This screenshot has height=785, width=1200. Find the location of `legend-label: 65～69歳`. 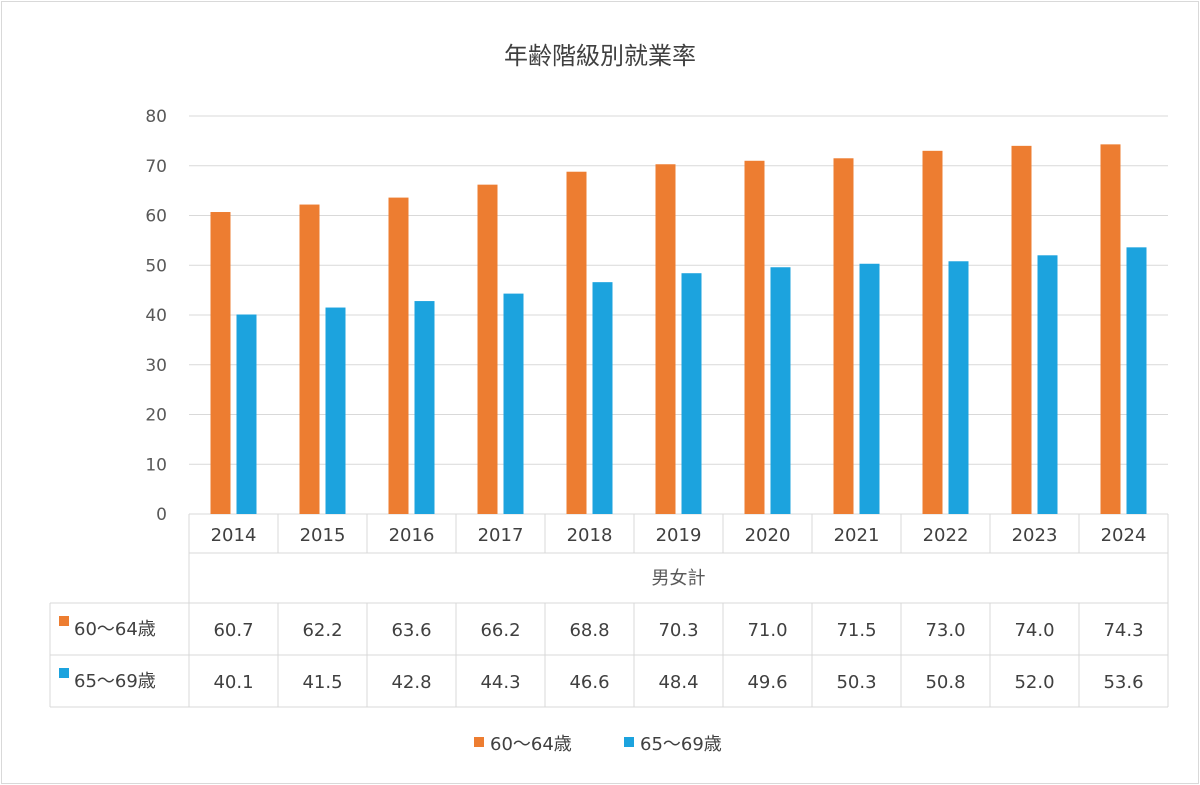

legend-label: 65～69歳 is located at coordinates (681, 744).